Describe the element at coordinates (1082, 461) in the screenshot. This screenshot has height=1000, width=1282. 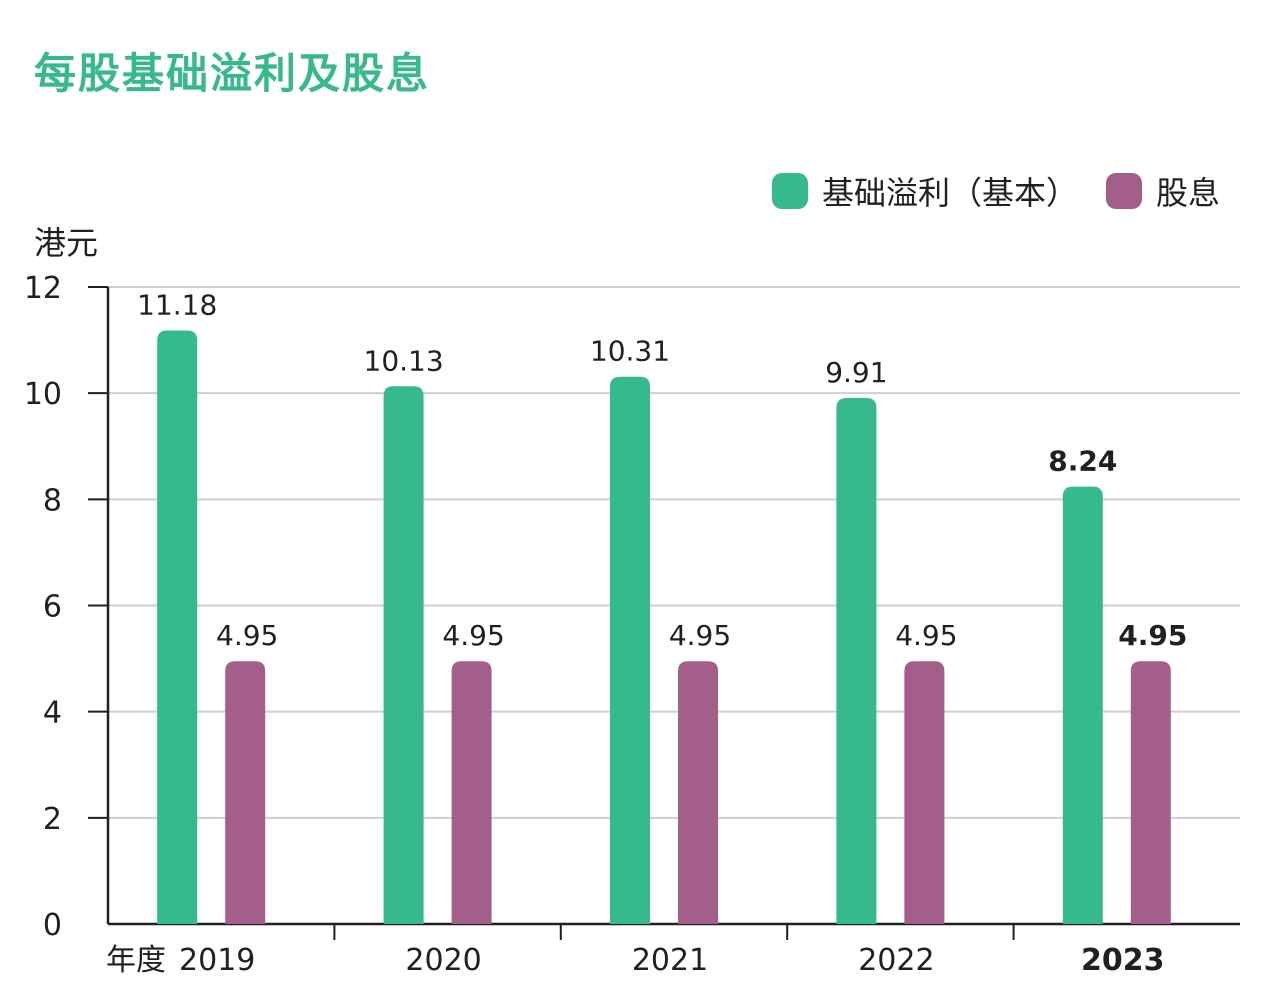
I see `data-label-earnings-2023: 8.24` at that location.